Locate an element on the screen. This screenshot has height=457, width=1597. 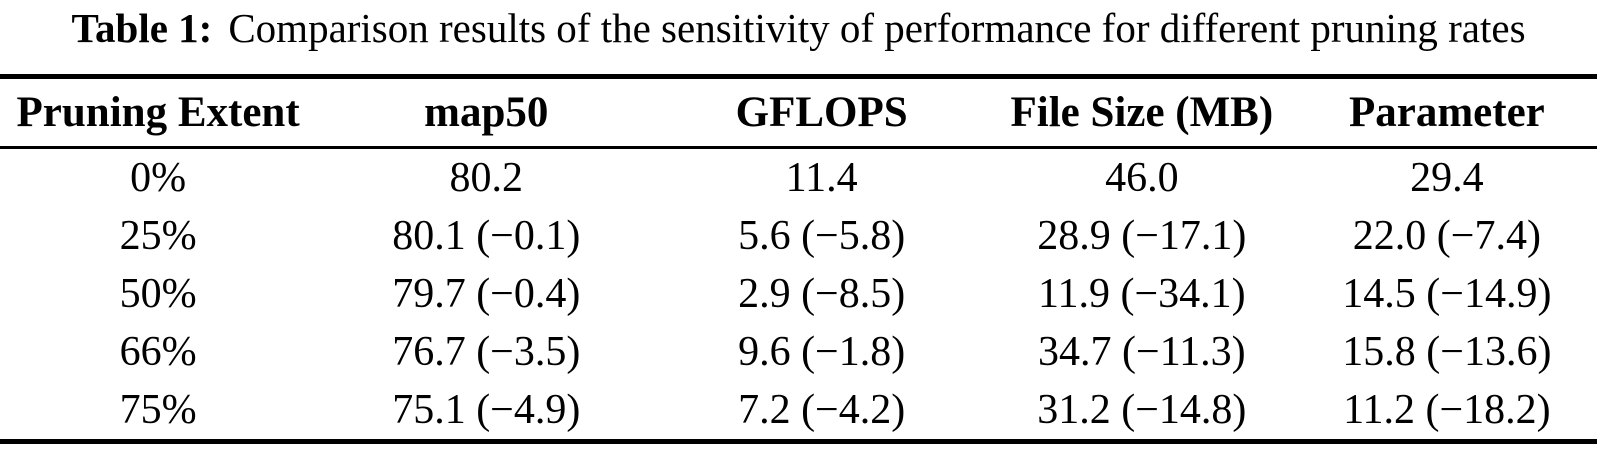
cell-map50: 80.2 is located at coordinates (486, 178).